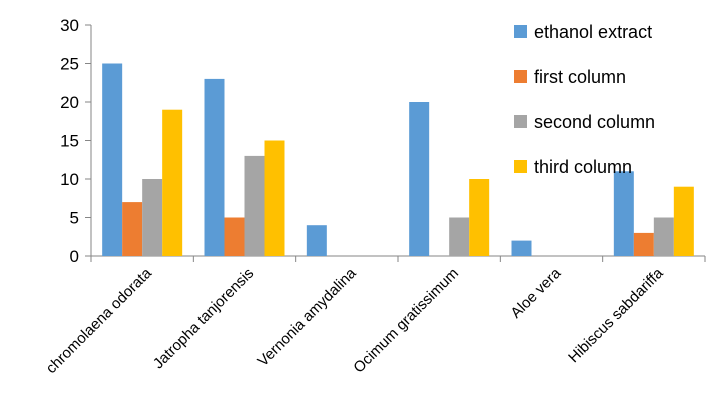  What do you see at coordinates (204, 319) in the screenshot?
I see `x-category-label: Jatropha tanjorensis` at bounding box center [204, 319].